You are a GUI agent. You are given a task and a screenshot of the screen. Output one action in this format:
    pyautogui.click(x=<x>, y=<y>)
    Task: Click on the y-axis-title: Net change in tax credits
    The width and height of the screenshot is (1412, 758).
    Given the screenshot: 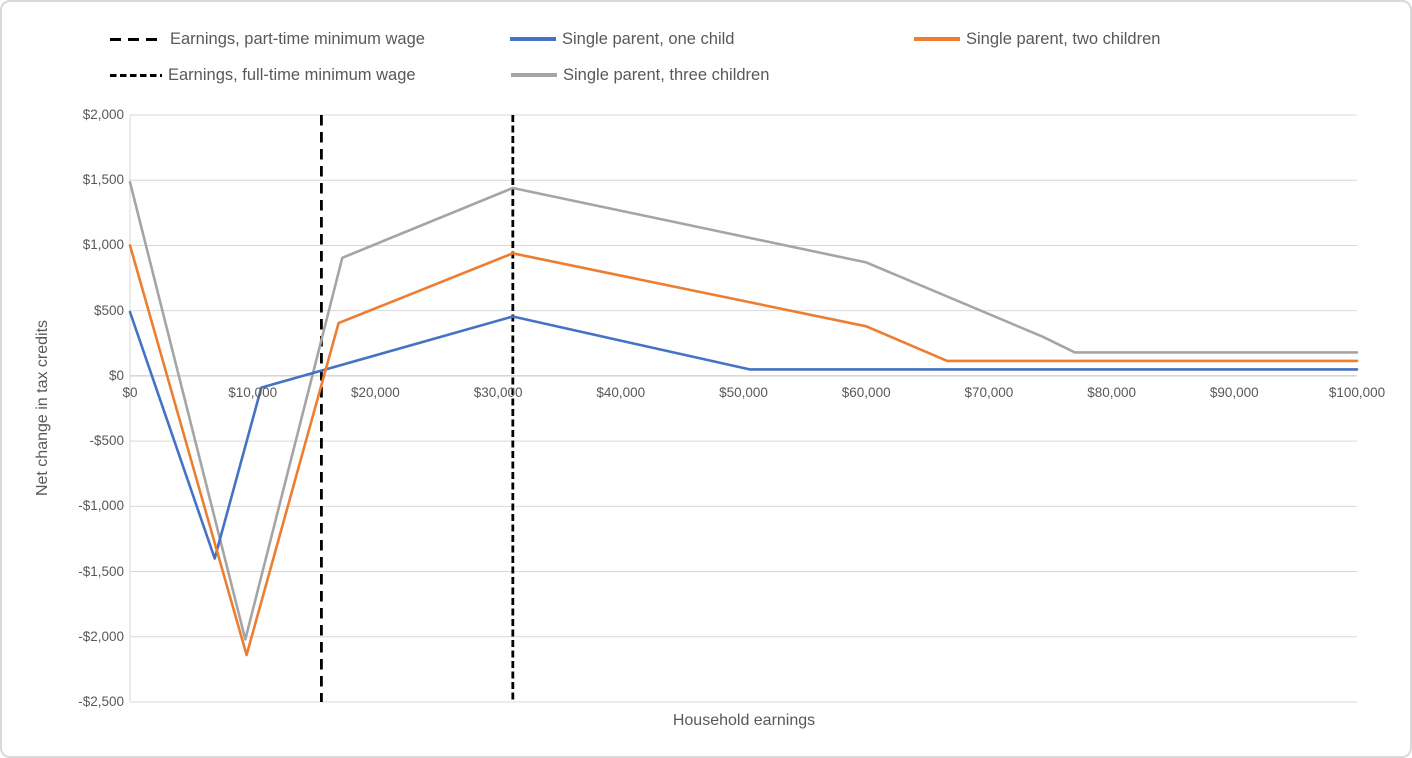 What is the action you would take?
    pyautogui.click(x=42, y=408)
    